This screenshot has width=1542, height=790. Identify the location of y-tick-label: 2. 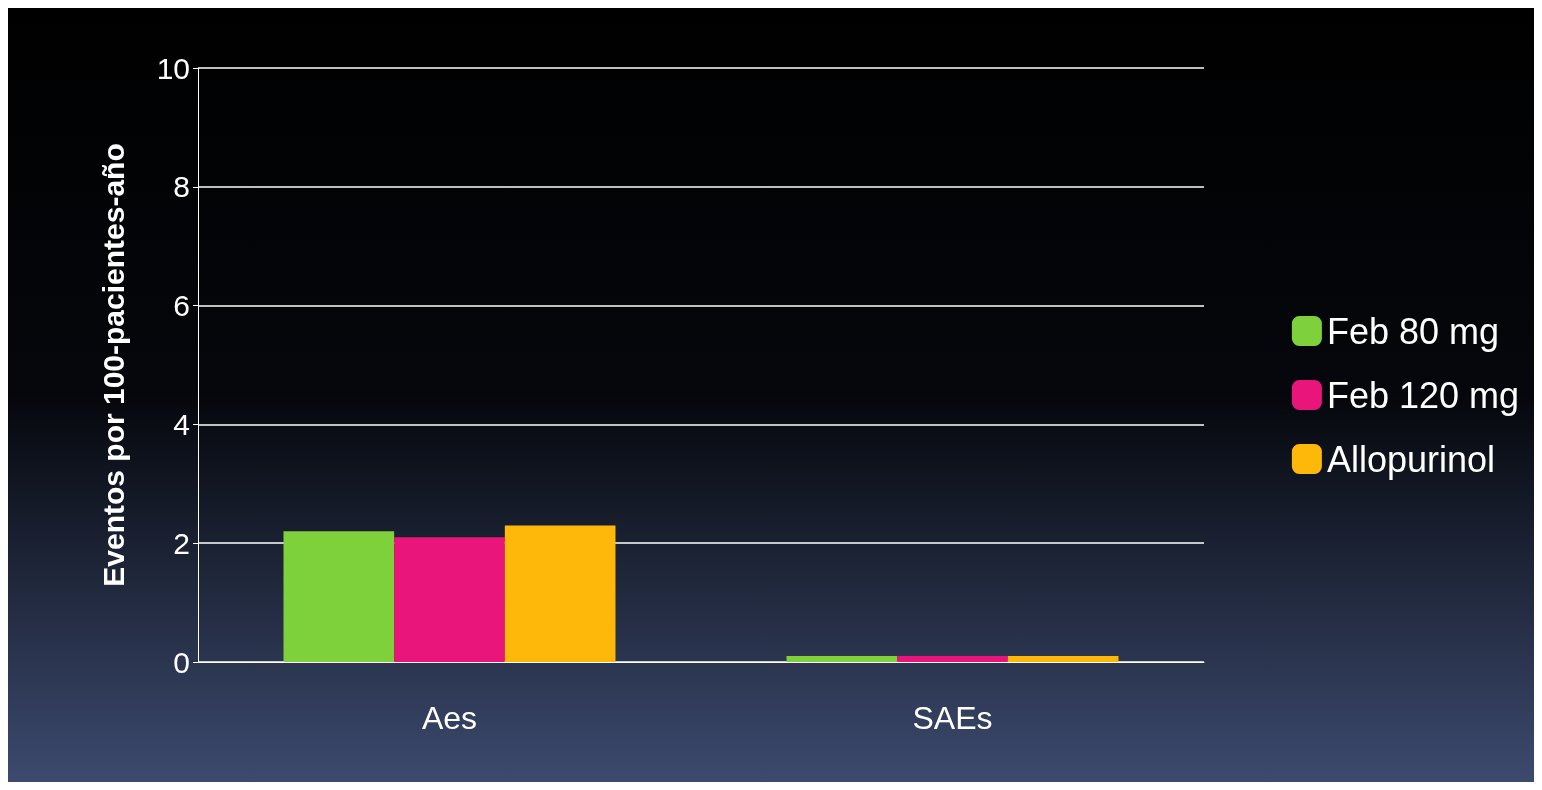
(181, 543).